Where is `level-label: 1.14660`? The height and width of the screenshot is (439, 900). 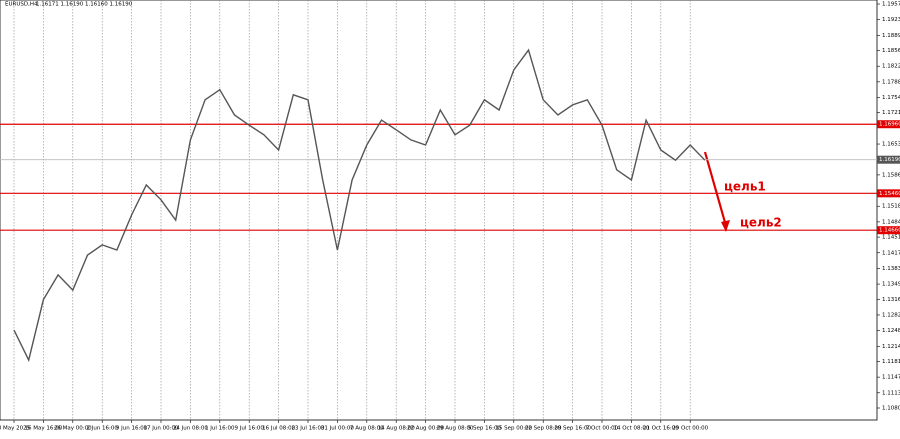
level-label: 1.14660 is located at coordinates (889, 231).